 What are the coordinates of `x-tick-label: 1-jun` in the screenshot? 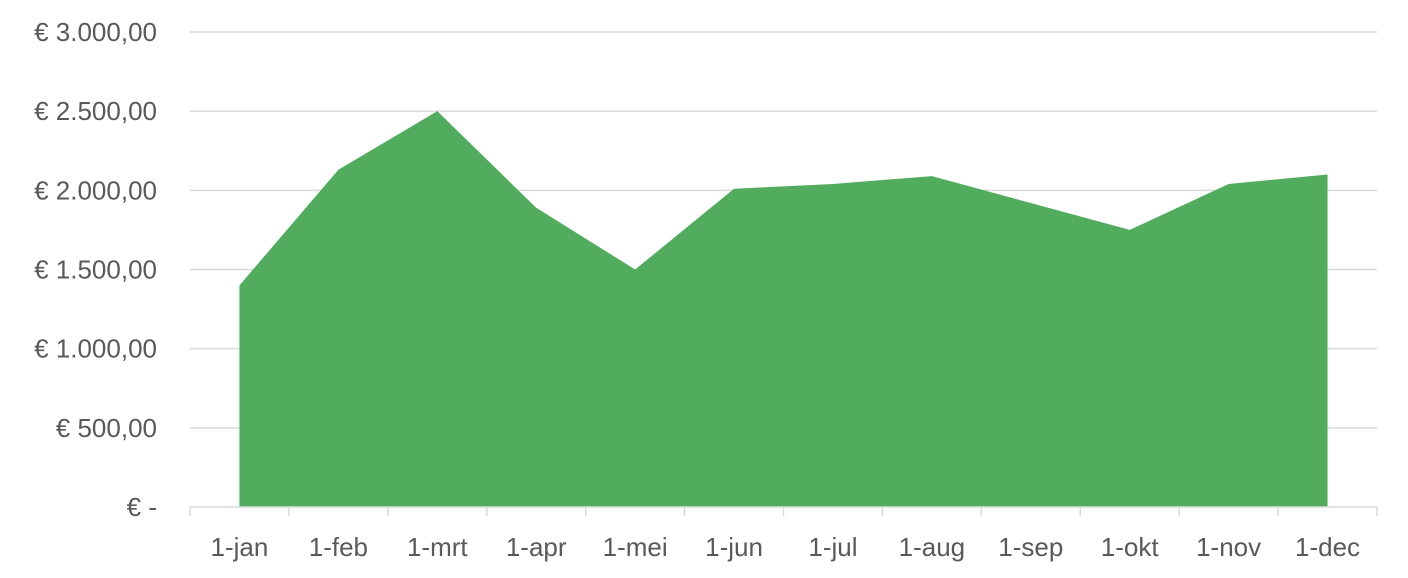 It's located at (734, 547).